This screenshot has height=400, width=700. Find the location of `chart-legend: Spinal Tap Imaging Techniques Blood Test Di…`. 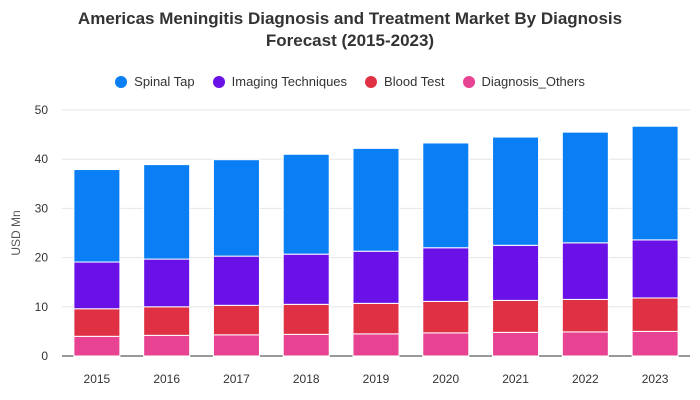

chart-legend: Spinal Tap Imaging Techniques Blood Test Di… is located at coordinates (350, 81).